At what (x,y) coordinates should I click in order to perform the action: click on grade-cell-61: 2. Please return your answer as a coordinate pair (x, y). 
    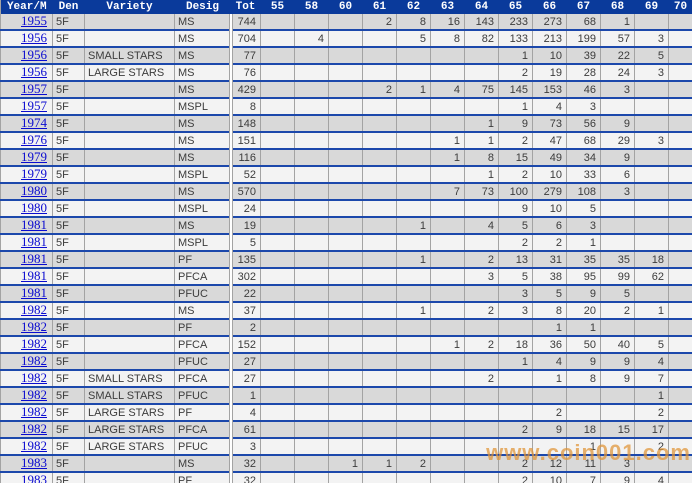
    Looking at the image, I should click on (379, 89).